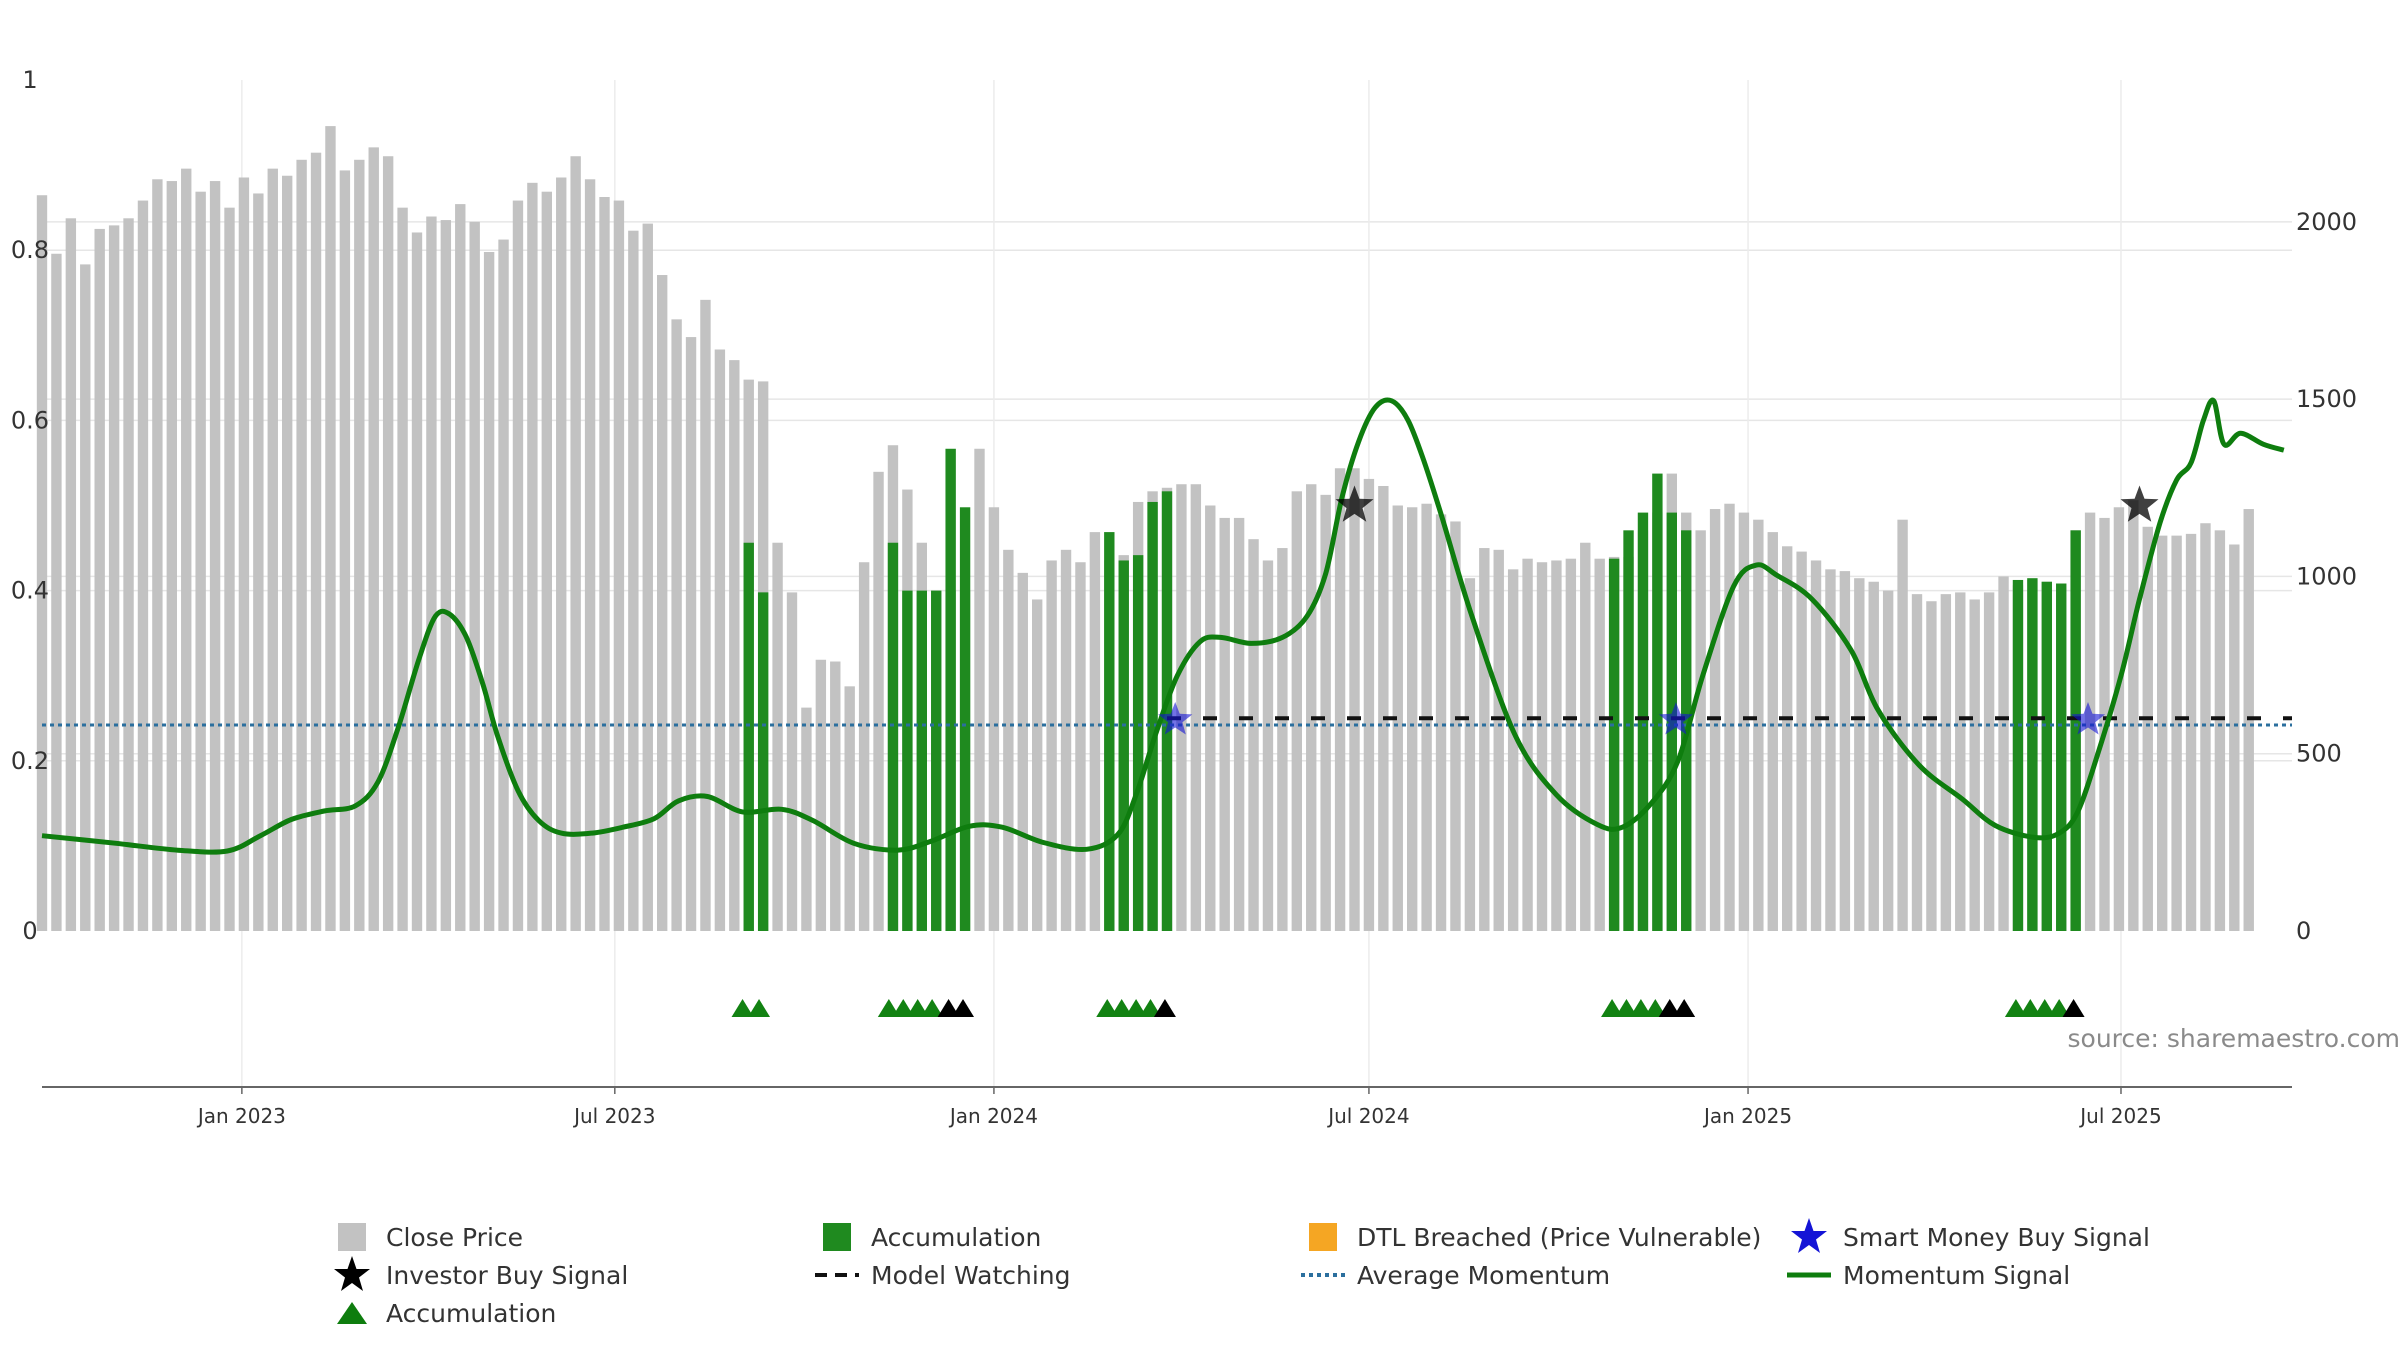  I want to click on x-tick-label: Jul 2024, so click(1367, 1116).